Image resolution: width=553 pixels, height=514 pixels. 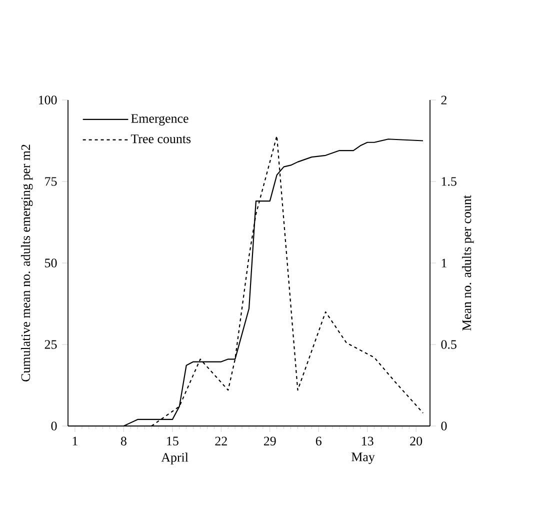 What do you see at coordinates (416, 441) in the screenshot?
I see `x-tick-label: 20` at bounding box center [416, 441].